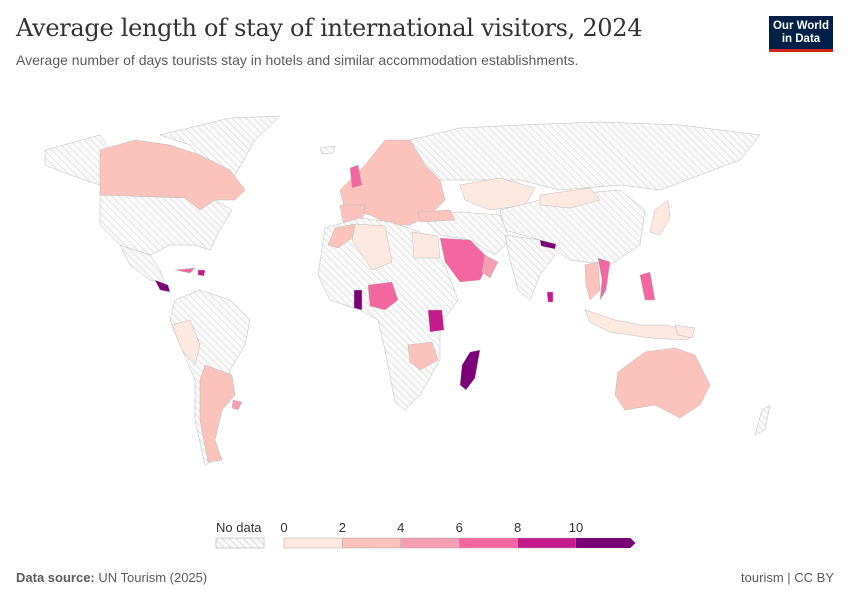 The image size is (850, 600). I want to click on country-australia, so click(662, 383).